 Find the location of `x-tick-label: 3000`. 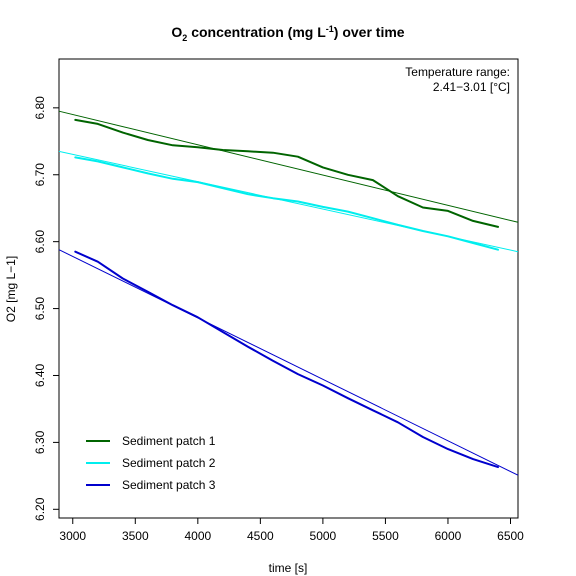

x-tick-label: 3000 is located at coordinates (72, 536).